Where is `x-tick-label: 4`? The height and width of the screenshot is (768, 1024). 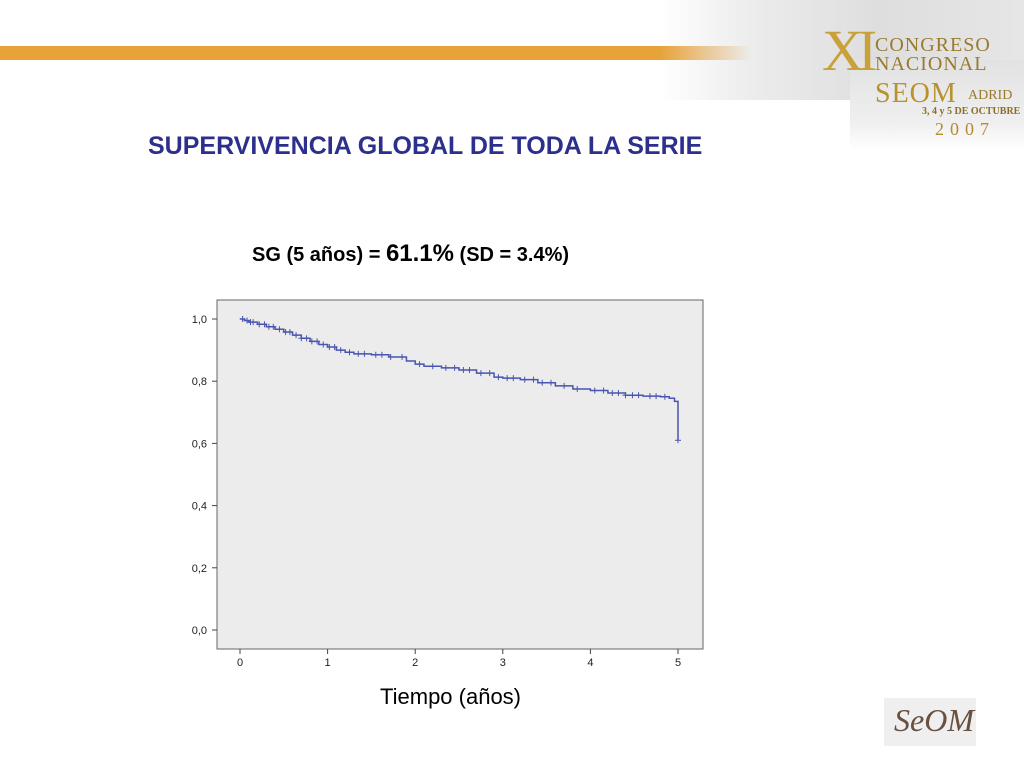 x-tick-label: 4 is located at coordinates (590, 663).